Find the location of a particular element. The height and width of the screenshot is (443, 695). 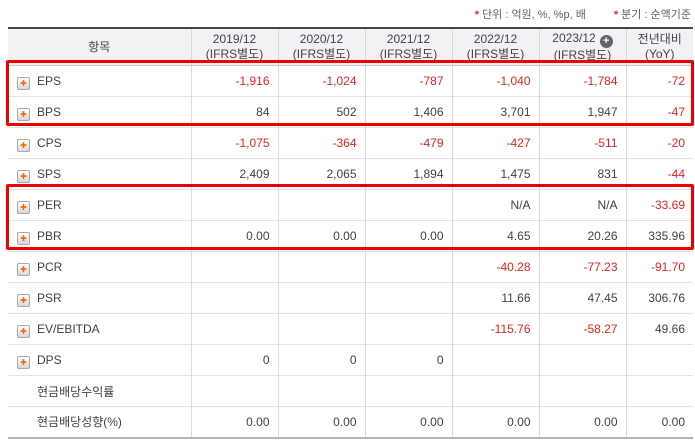

table-row-psr: ✚ PSR 11.66 47.45 306.76 is located at coordinates (350, 298).